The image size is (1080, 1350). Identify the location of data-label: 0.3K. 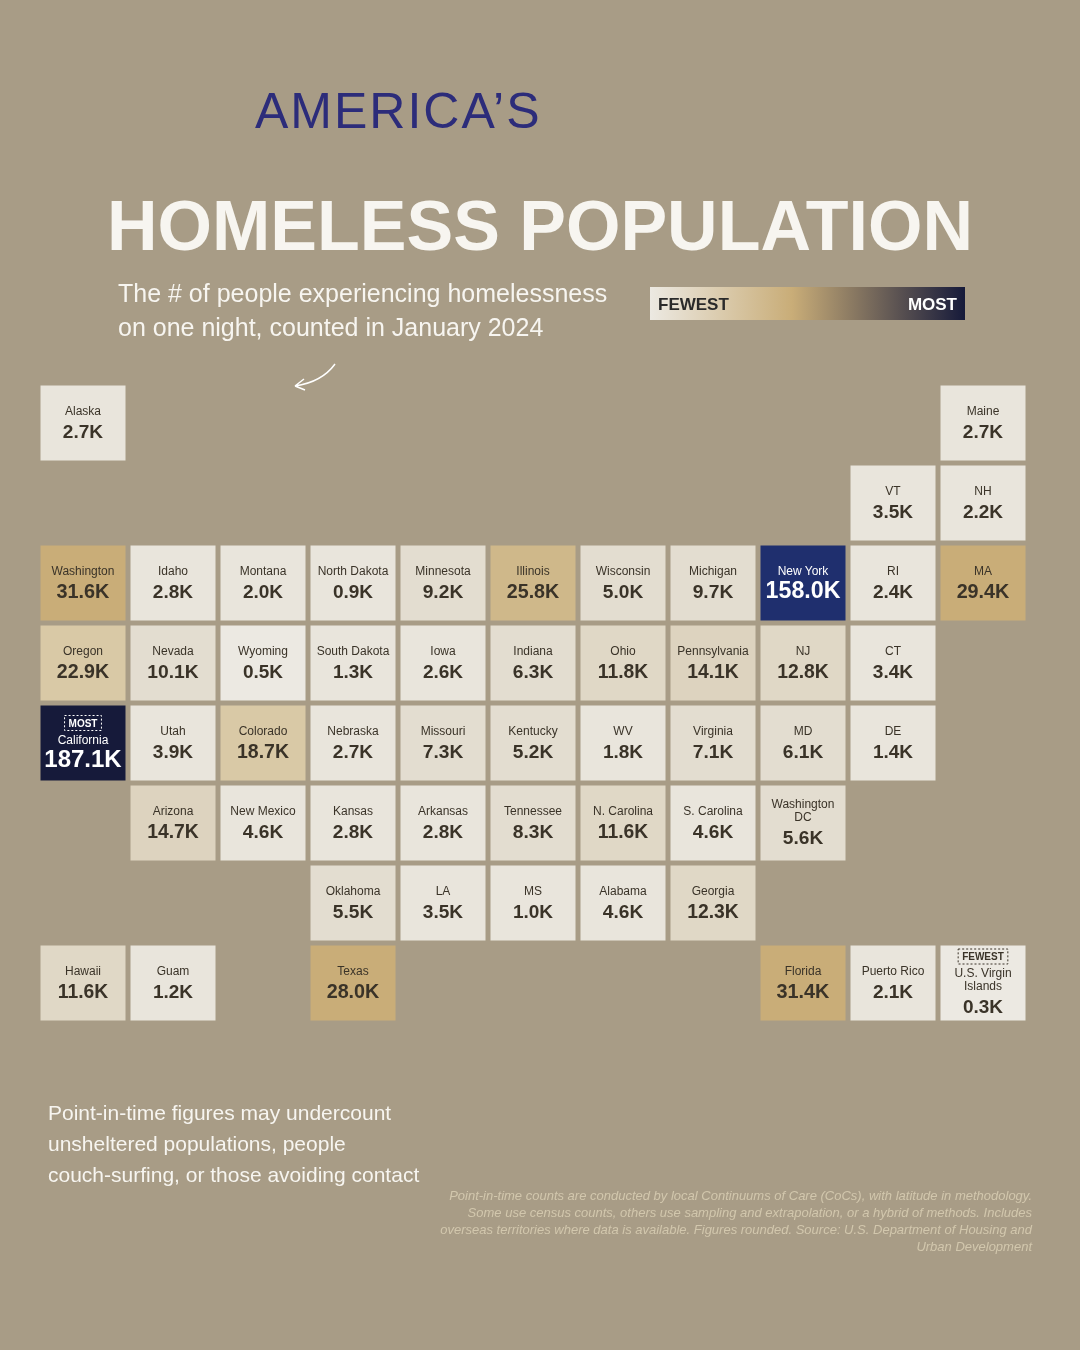
(983, 1006).